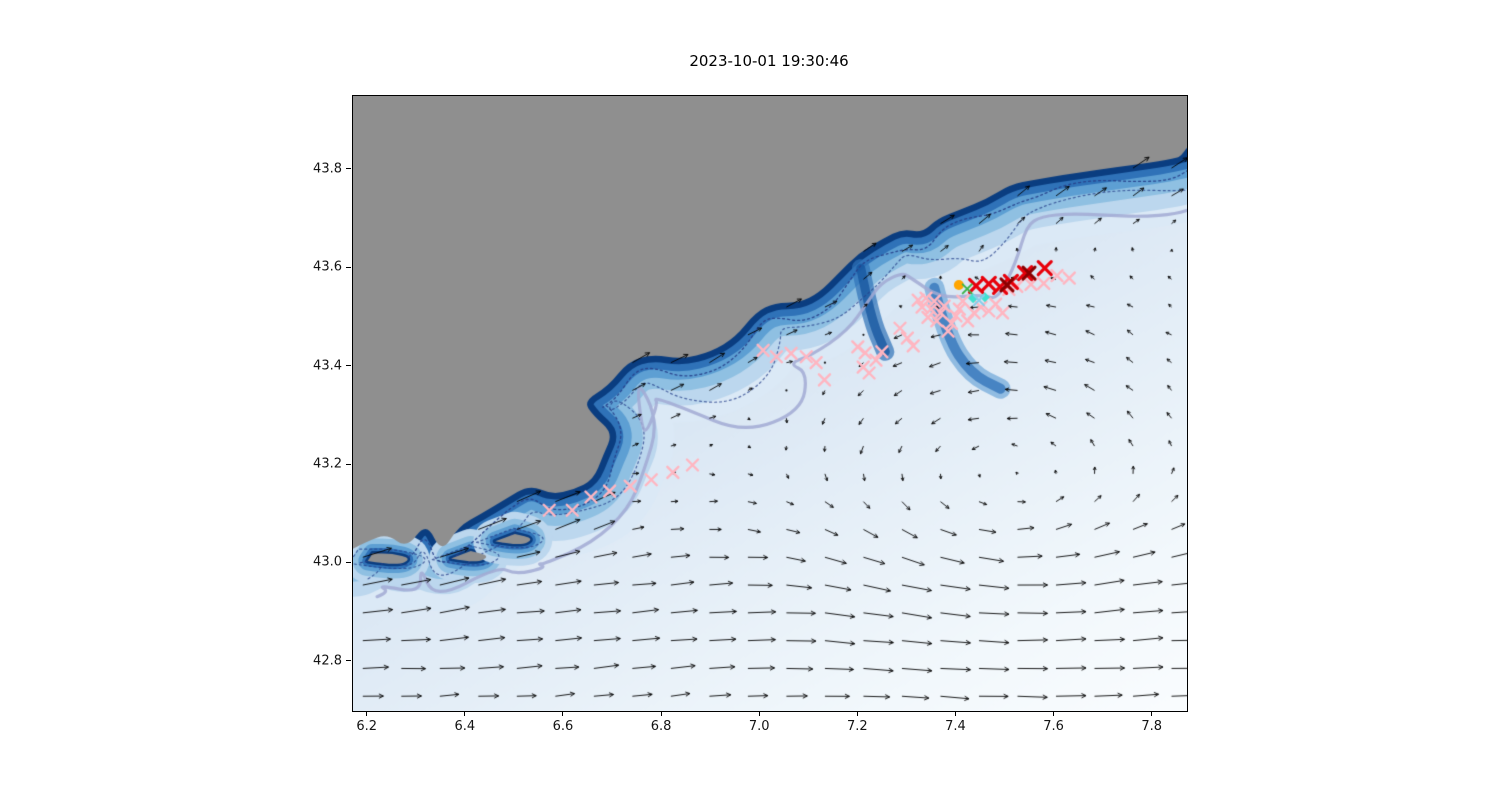 The height and width of the screenshot is (800, 1500). What do you see at coordinates (327, 661) in the screenshot?
I see `y-tick-label: 42.8` at bounding box center [327, 661].